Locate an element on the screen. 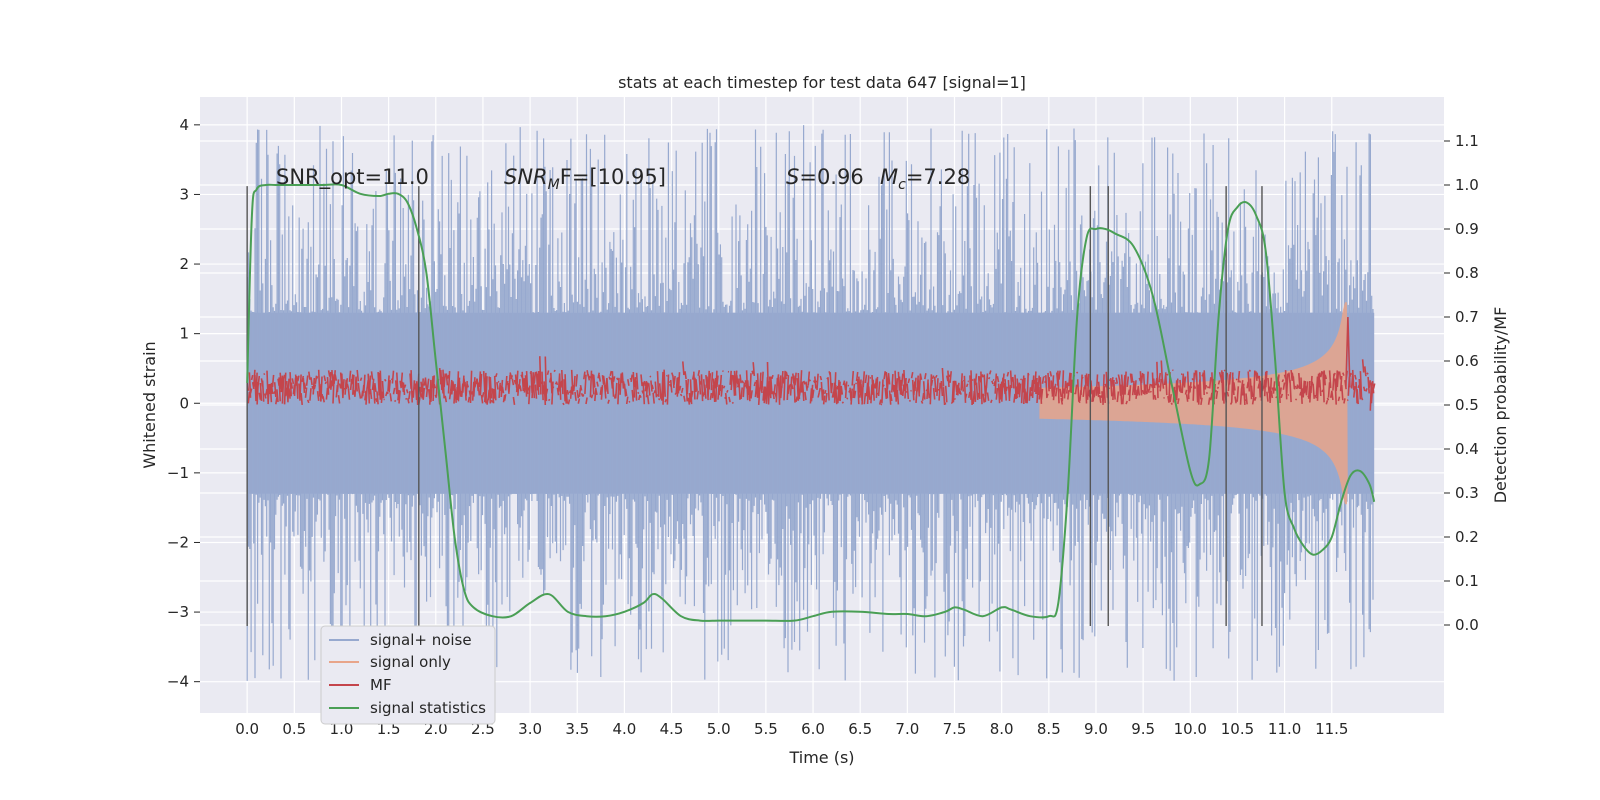  annotation-snr-mf-value: F=[10.95] is located at coordinates (613, 177).